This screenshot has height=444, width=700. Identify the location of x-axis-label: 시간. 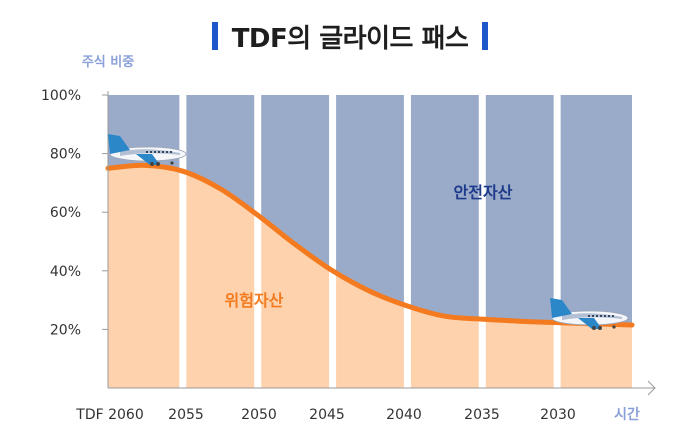
(627, 414).